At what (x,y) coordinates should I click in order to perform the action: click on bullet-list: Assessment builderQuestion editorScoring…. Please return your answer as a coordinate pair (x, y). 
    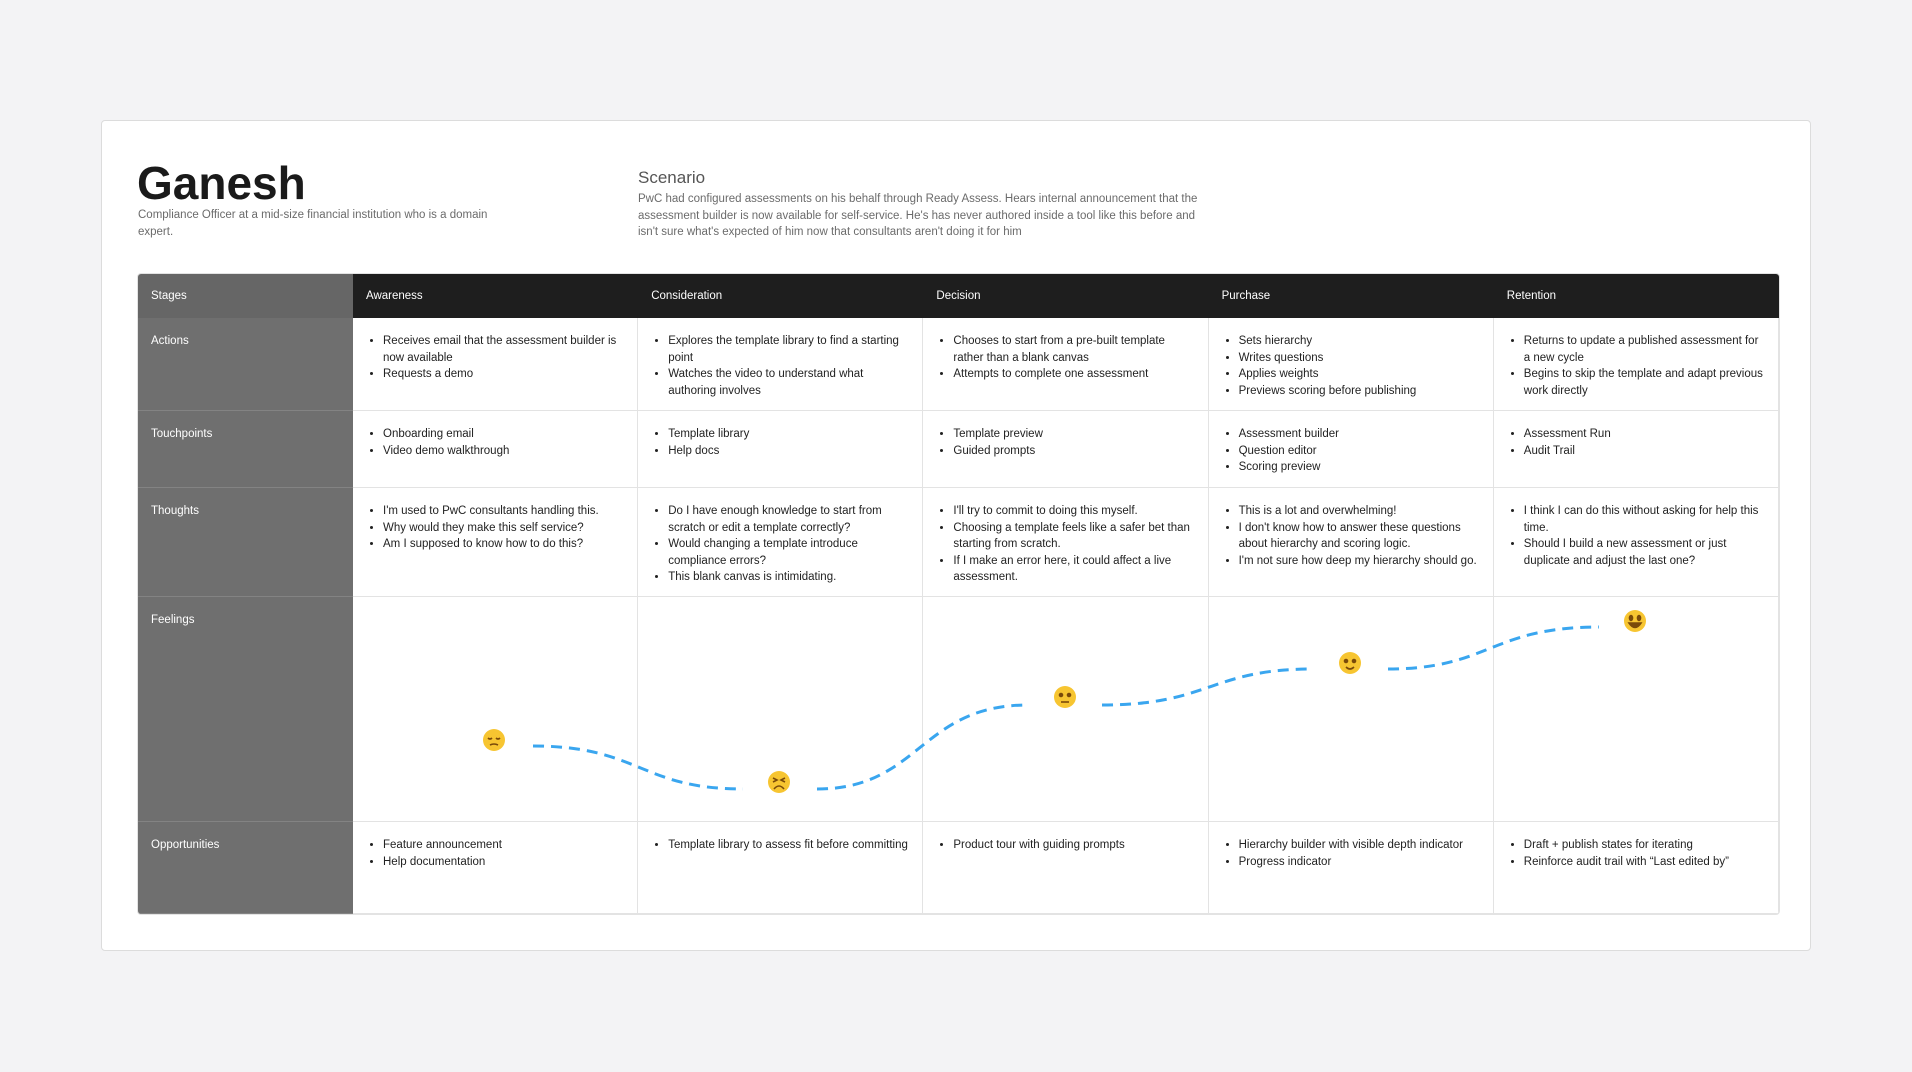
    Looking at the image, I should click on (1351, 443).